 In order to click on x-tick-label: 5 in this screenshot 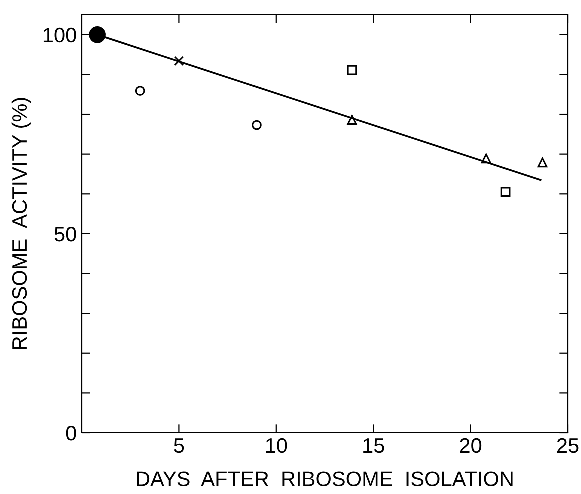, I will do `click(179, 446)`.